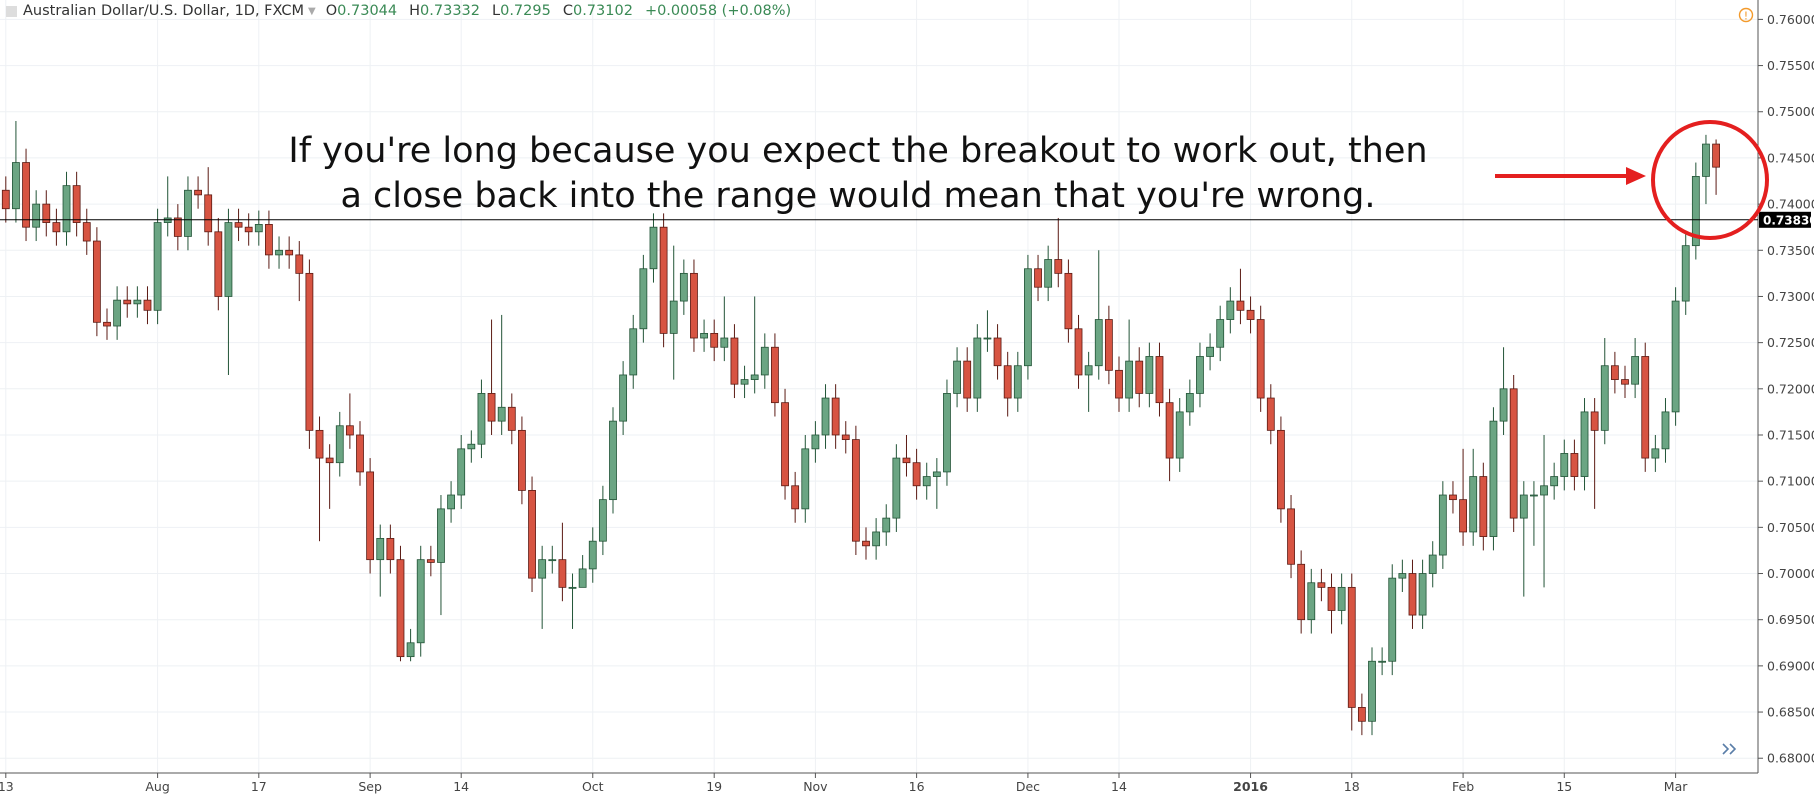 The image size is (1814, 799). I want to click on ohlc-values: O 0.73044 H 0.73332 L 0.7295 C 0.73102, so click(485, 11).